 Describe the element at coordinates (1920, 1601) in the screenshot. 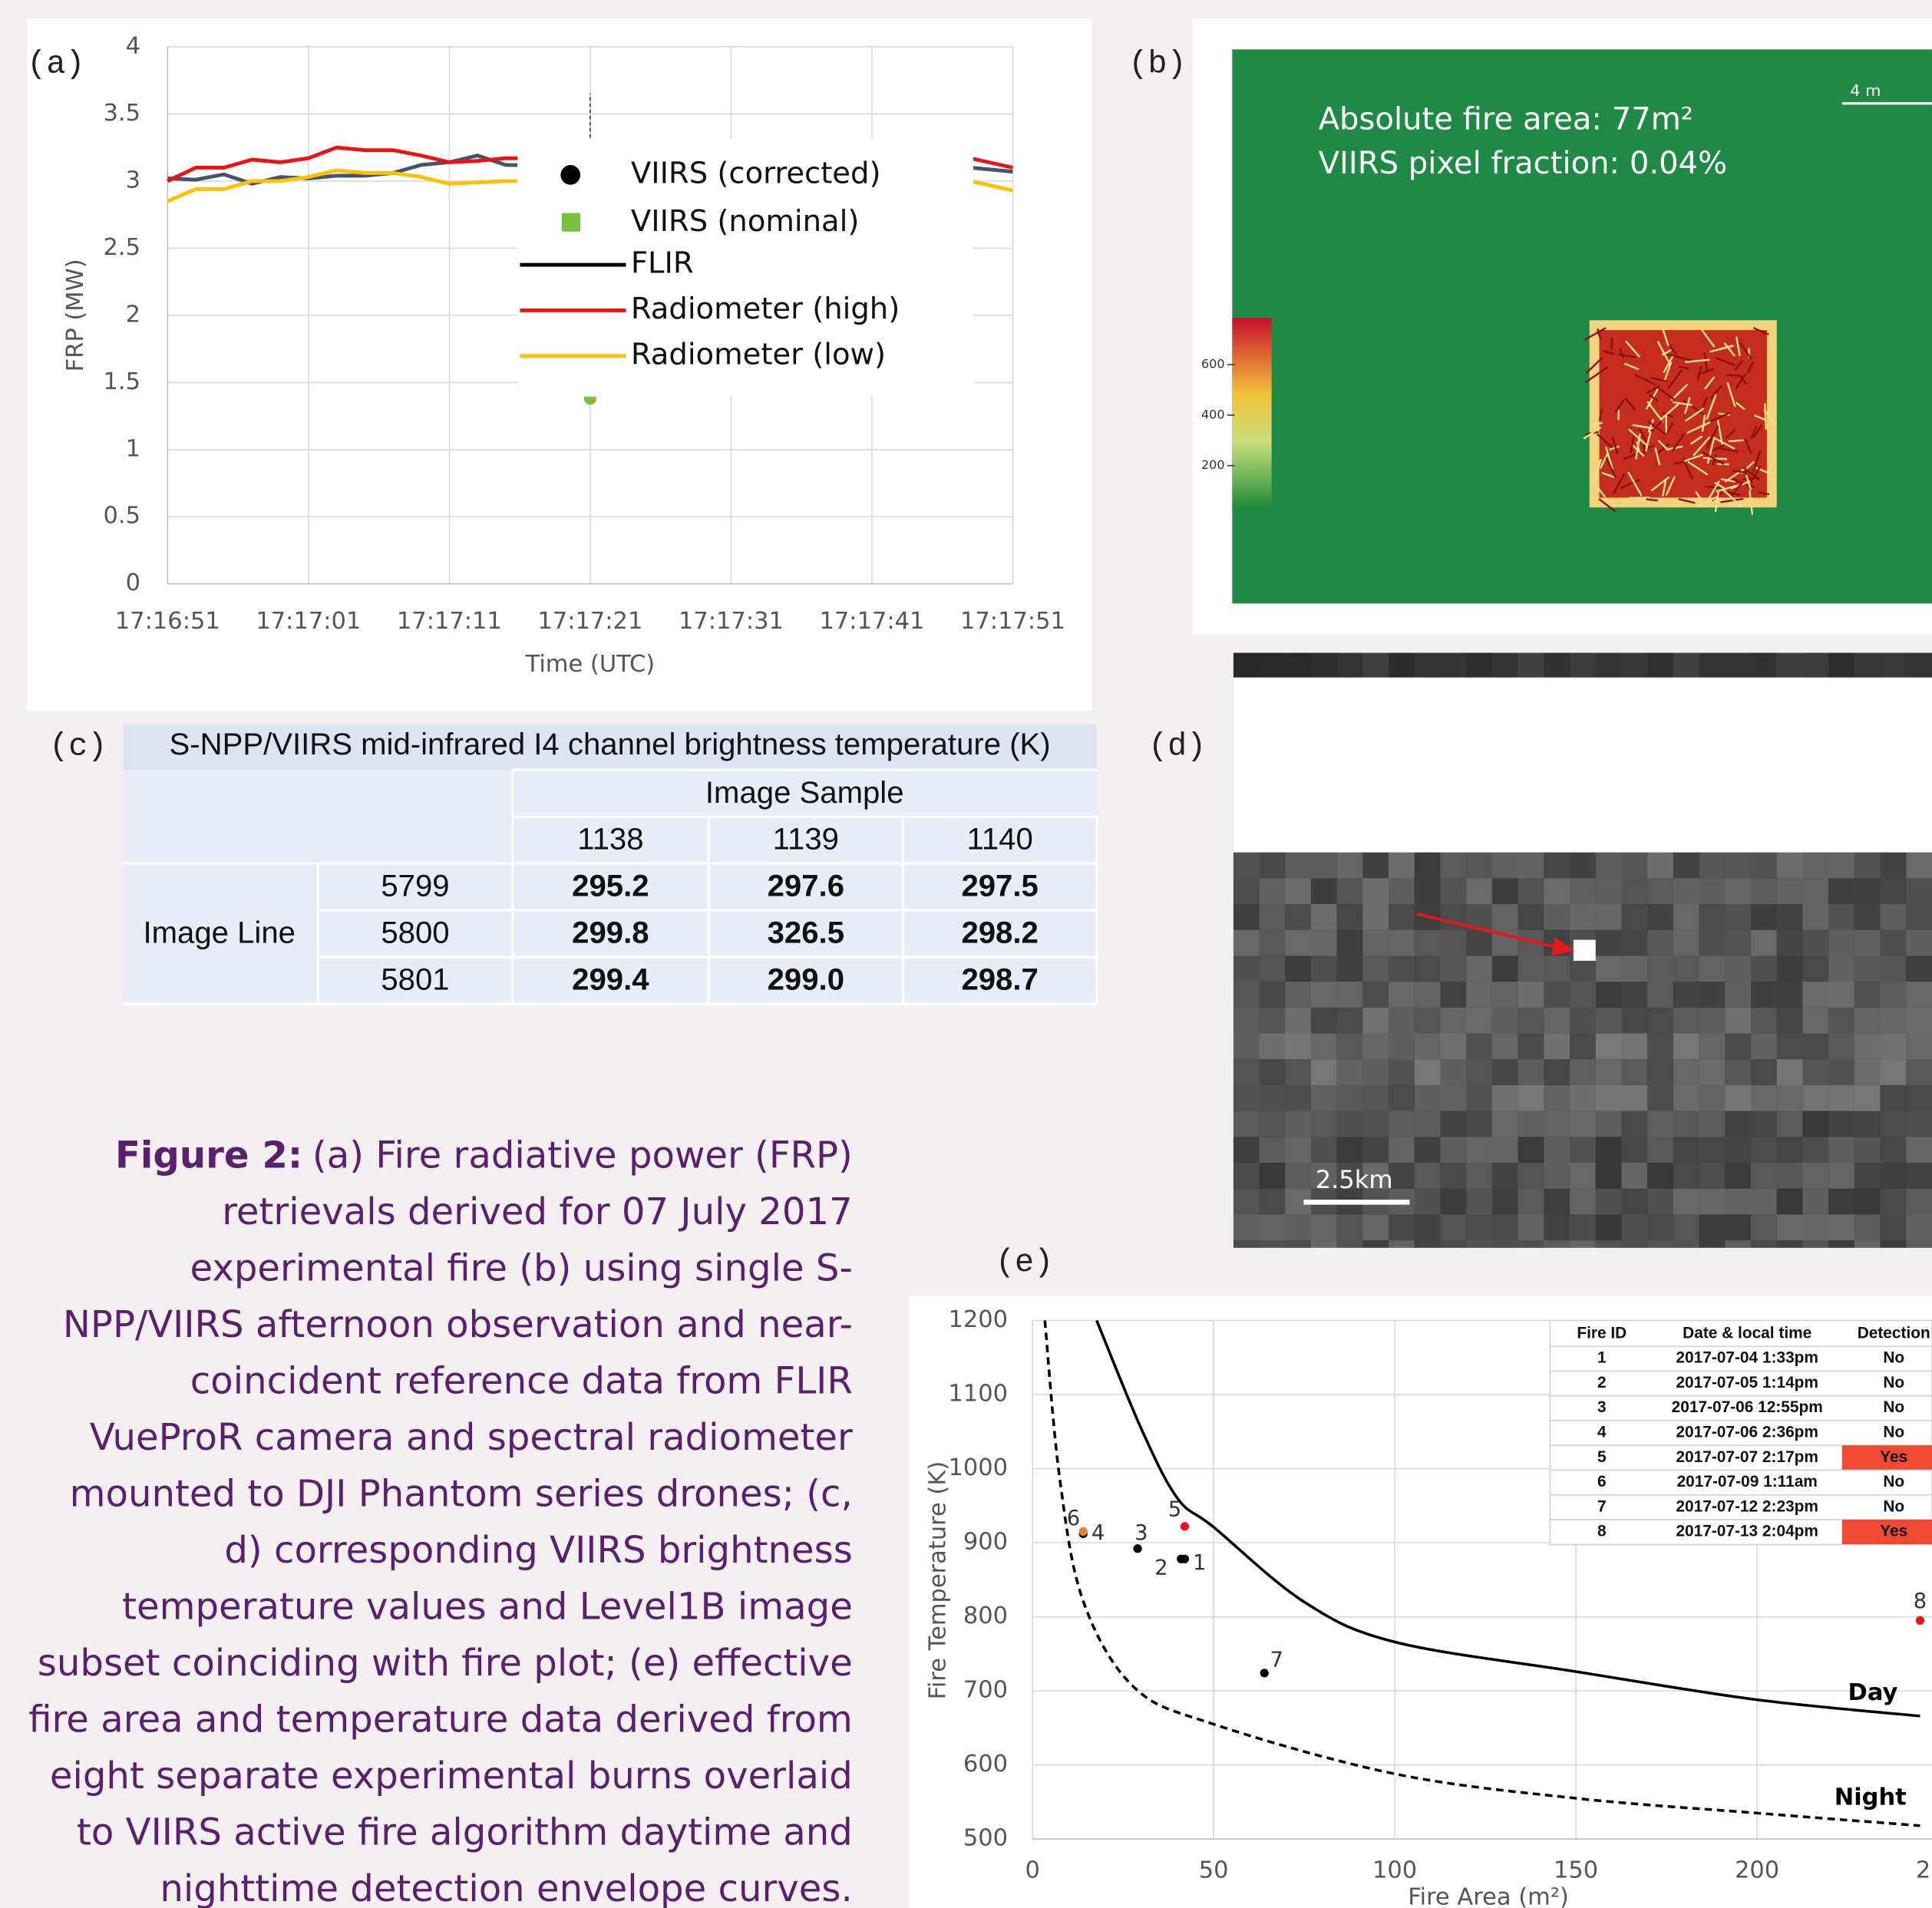

I see `point-label: 8` at that location.